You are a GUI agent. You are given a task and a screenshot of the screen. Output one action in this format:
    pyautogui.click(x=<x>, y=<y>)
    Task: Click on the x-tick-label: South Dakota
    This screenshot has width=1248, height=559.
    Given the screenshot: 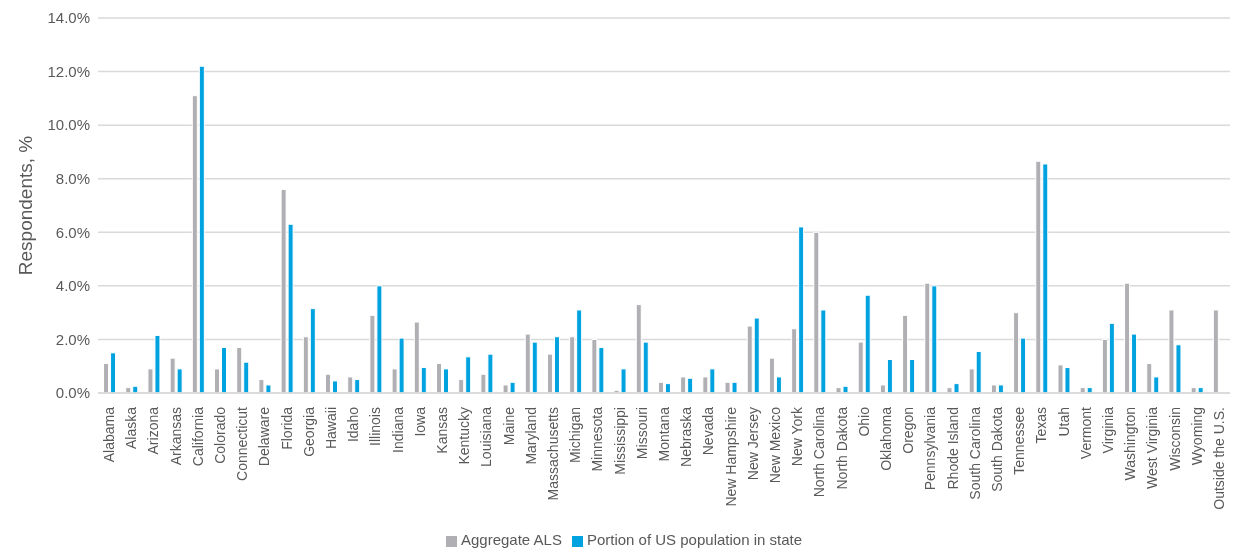 What is the action you would take?
    pyautogui.click(x=996, y=449)
    